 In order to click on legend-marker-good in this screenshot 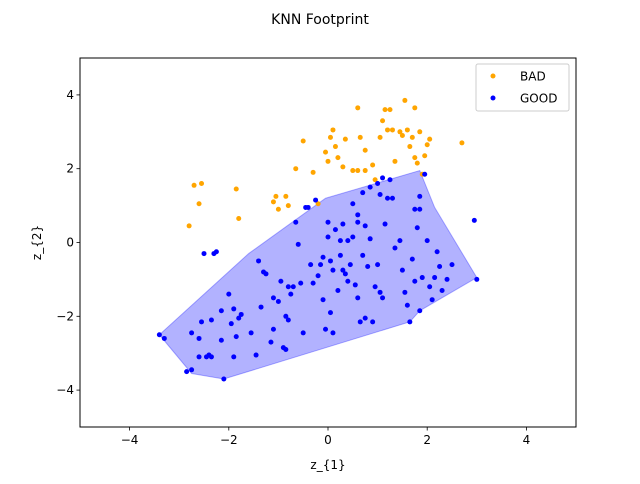, I will do `click(493, 98)`.